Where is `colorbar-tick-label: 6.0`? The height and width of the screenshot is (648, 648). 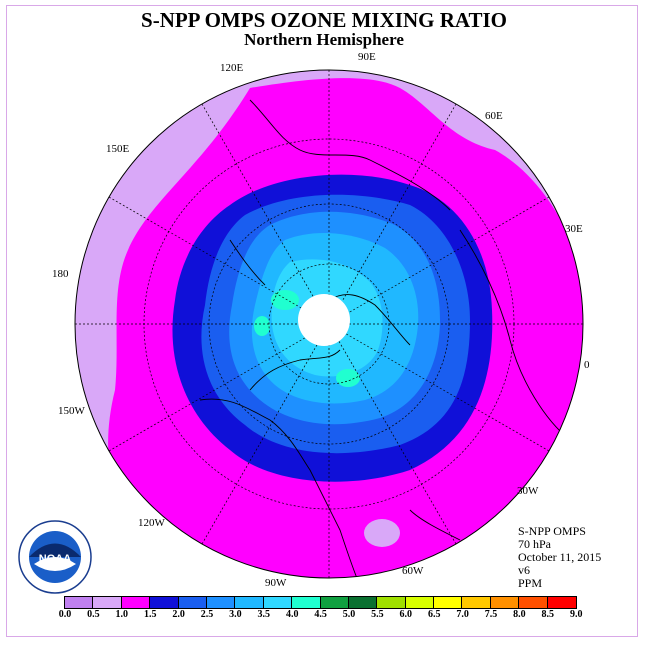 colorbar-tick-label: 6.0 is located at coordinates (406, 614).